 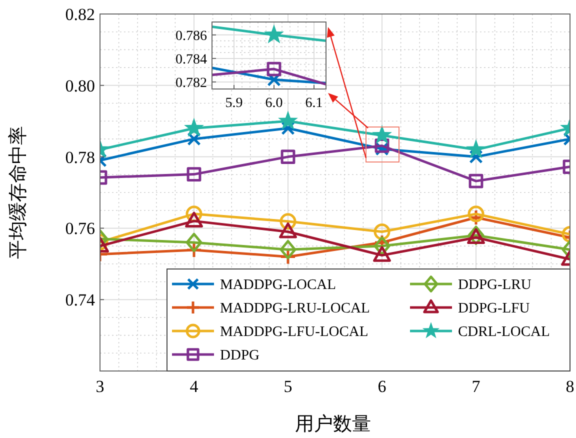 I want to click on y-tick-label: 0.80, so click(x=80, y=86).